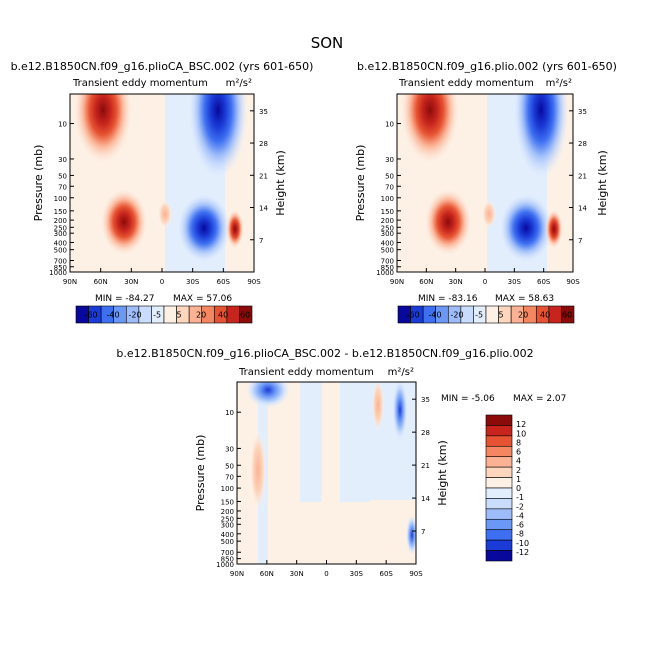  What do you see at coordinates (387, 262) in the screenshot?
I see `panel2-y-tick-label: 700` at bounding box center [387, 262].